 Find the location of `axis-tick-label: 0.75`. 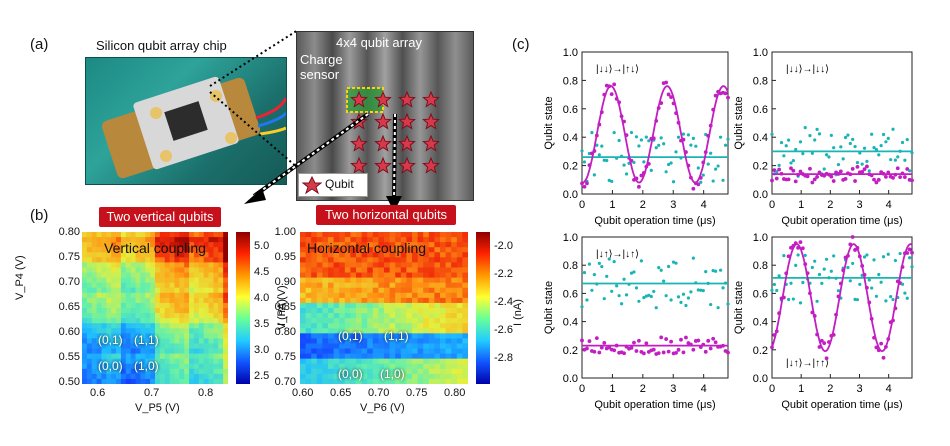

axis-tick-label: 0.75 is located at coordinates (285, 357).